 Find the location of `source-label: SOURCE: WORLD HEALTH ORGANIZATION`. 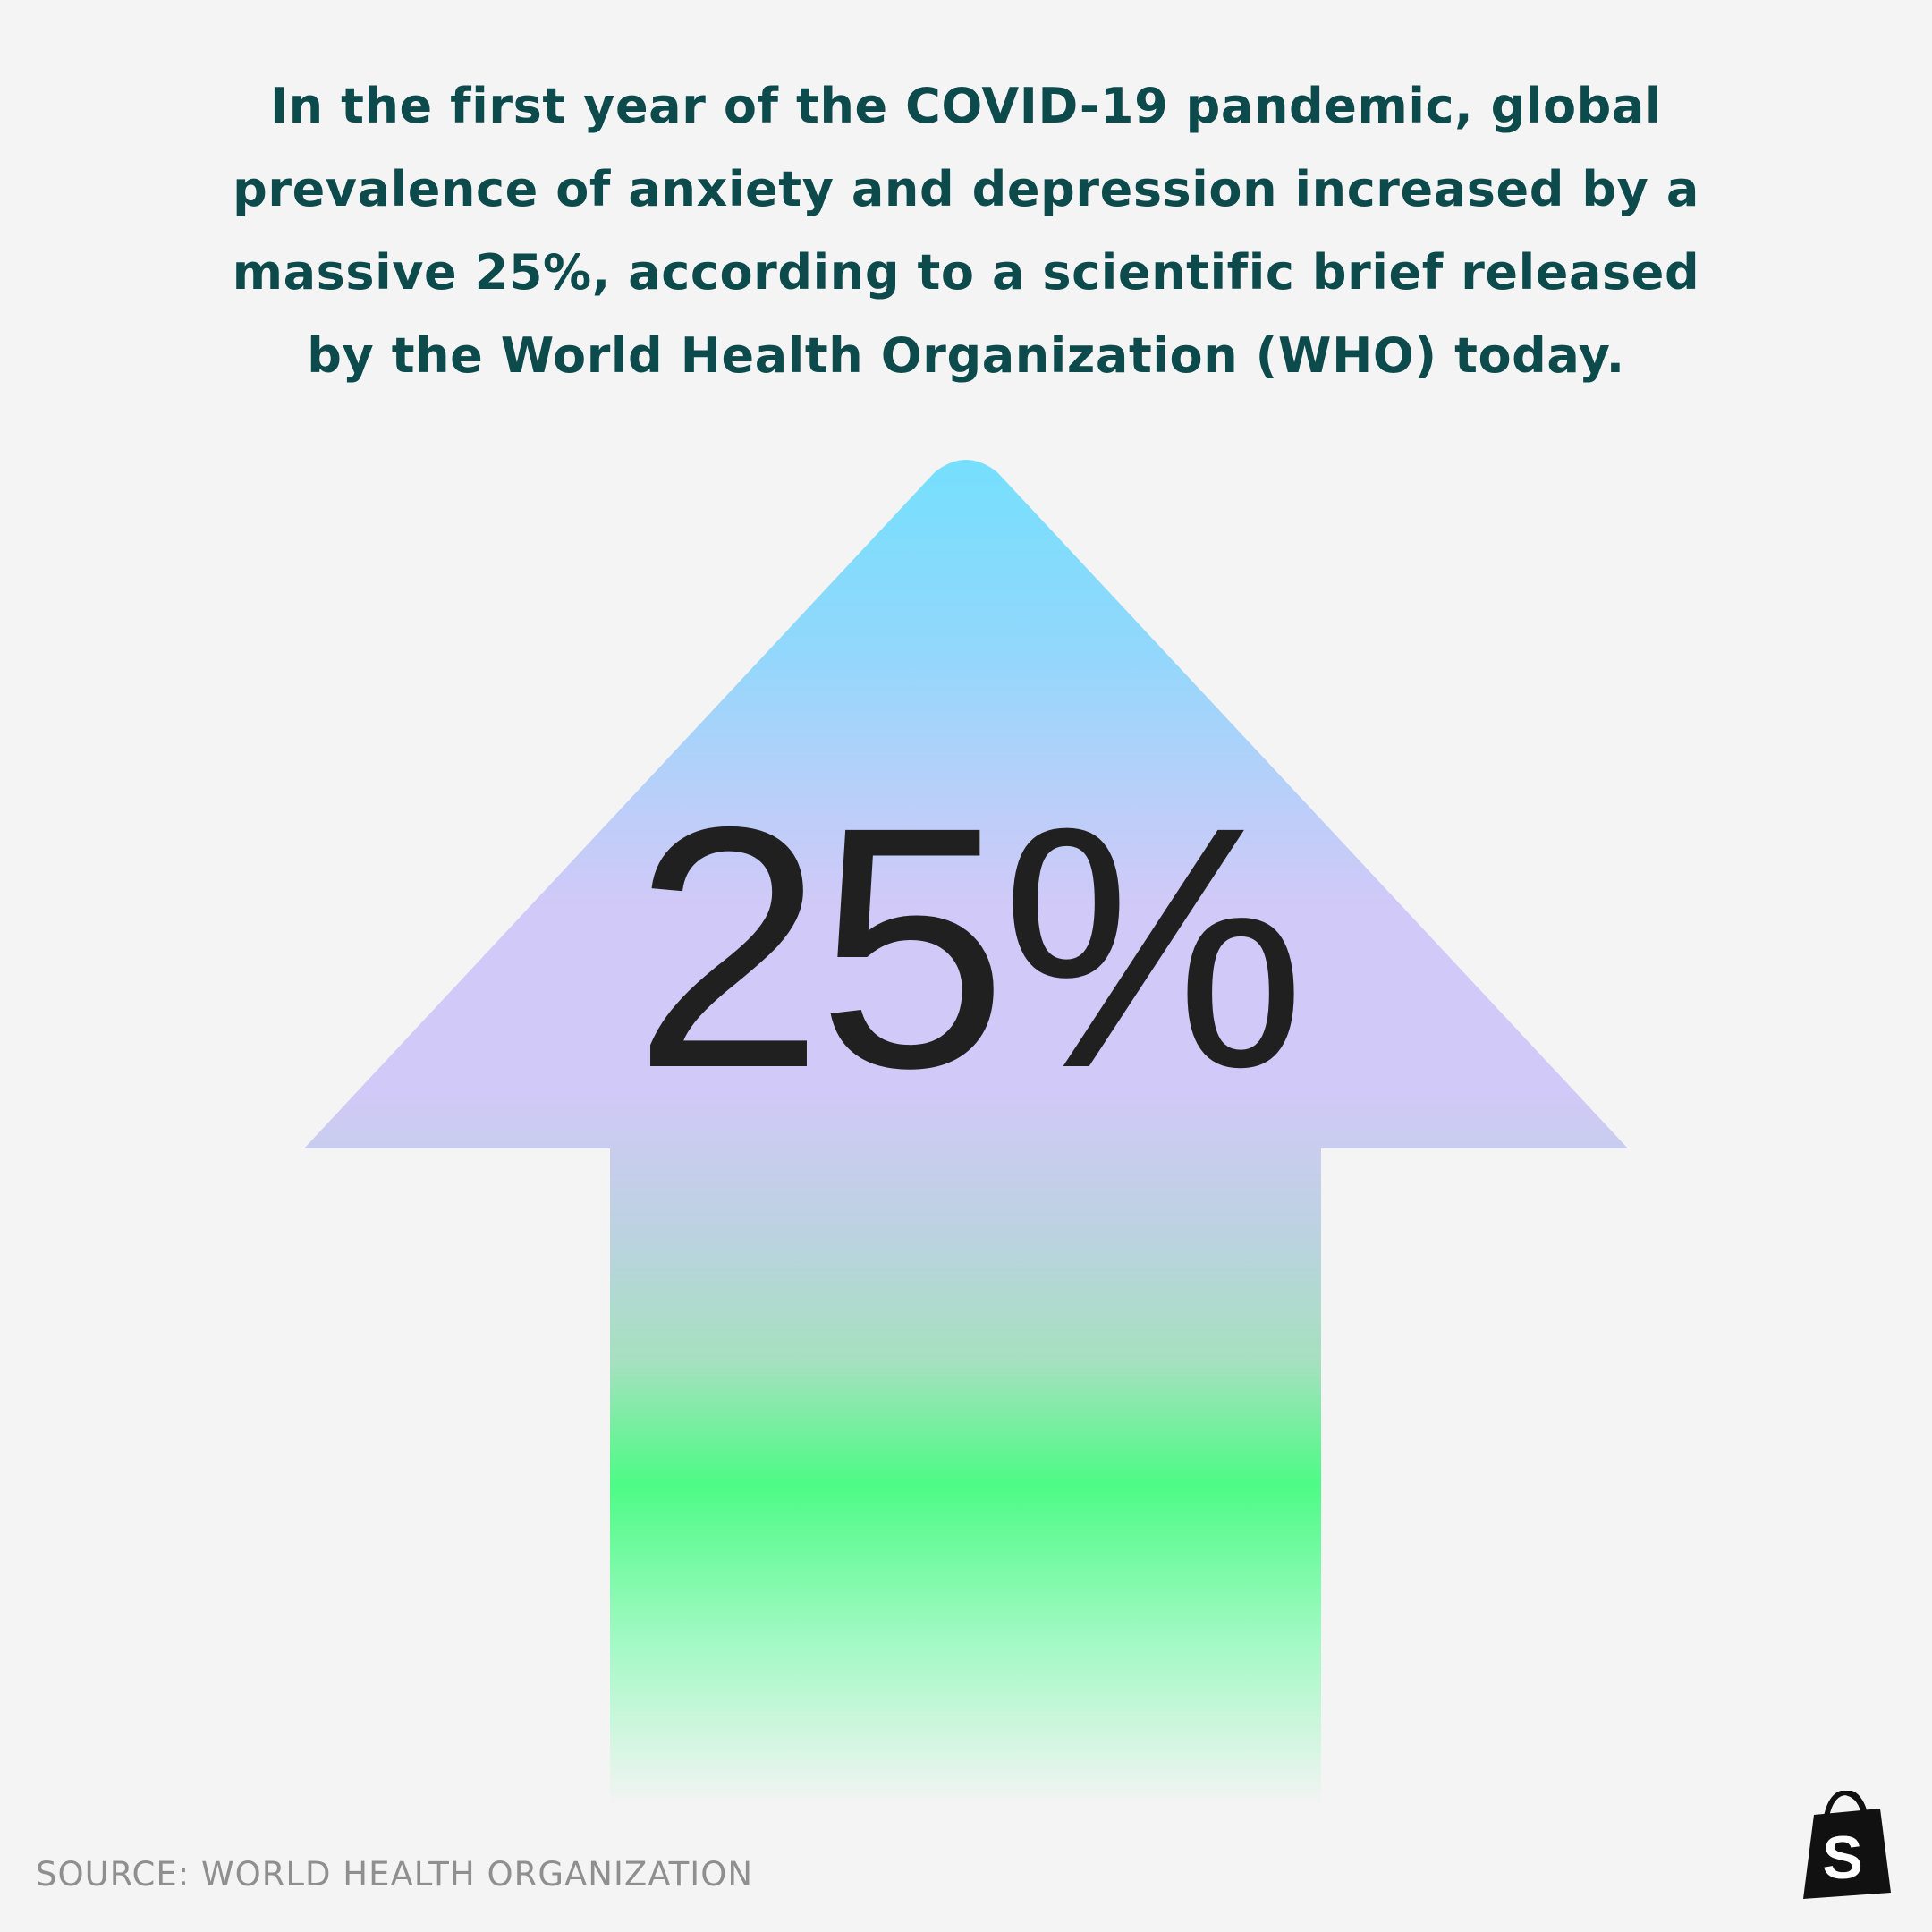

source-label: SOURCE: WORLD HEALTH ORGANIZATION is located at coordinates (394, 1874).